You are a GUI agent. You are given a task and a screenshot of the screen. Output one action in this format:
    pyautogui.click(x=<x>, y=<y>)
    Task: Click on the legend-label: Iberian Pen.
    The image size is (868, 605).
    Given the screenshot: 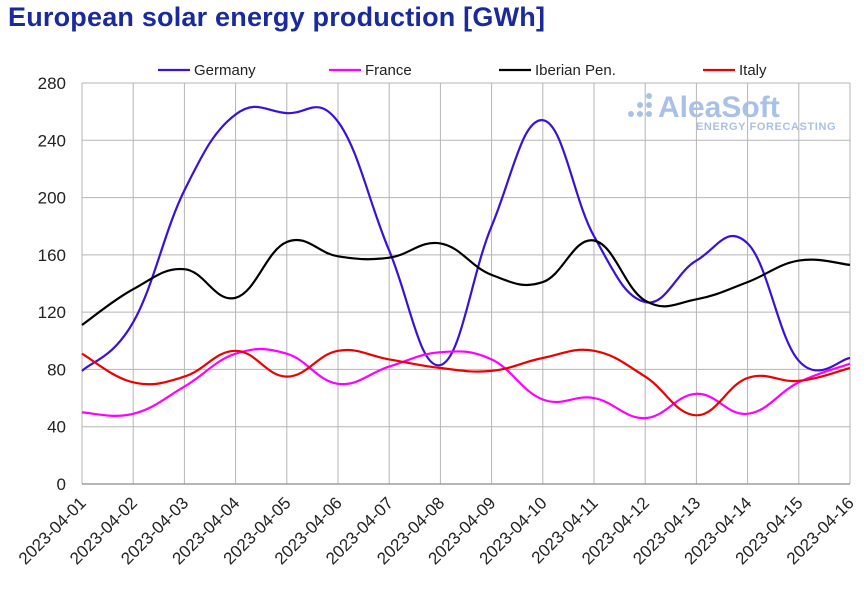 What is the action you would take?
    pyautogui.click(x=575, y=70)
    